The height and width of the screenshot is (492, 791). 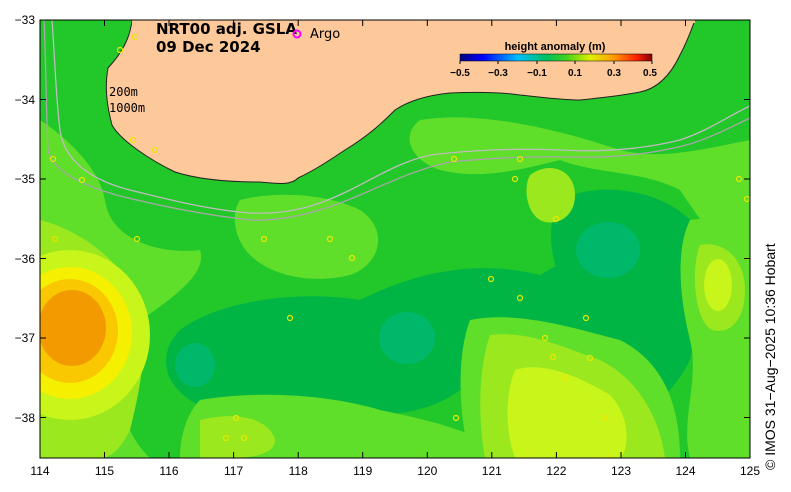 What do you see at coordinates (25, 100) in the screenshot?
I see `y-tick-label: −34` at bounding box center [25, 100].